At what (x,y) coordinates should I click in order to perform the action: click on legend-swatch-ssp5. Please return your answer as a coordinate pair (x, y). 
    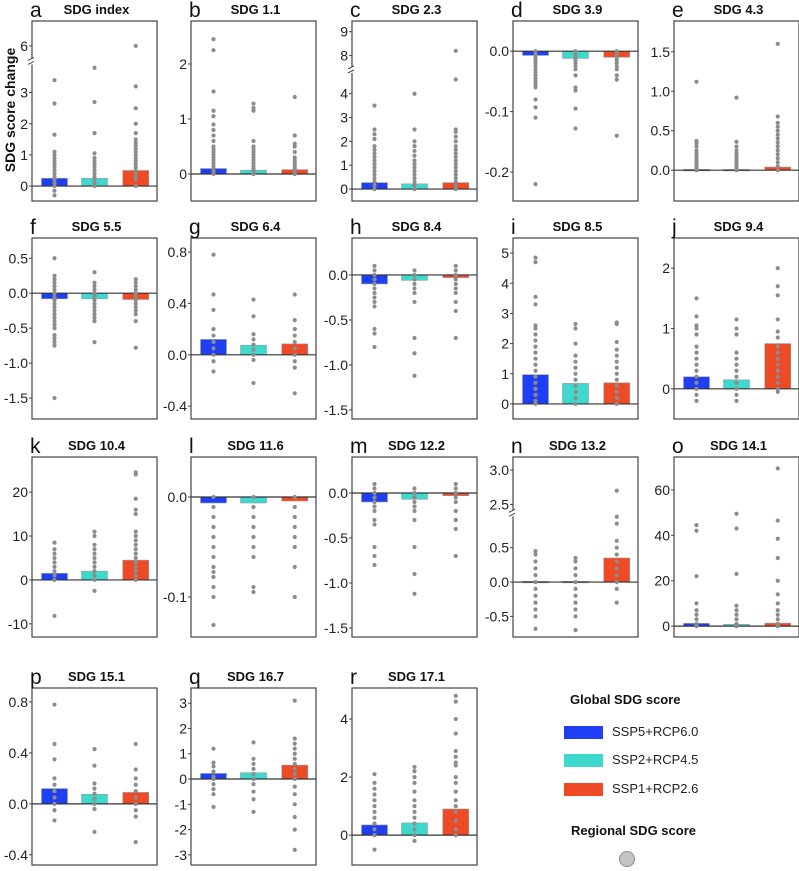
    Looking at the image, I should click on (583, 732).